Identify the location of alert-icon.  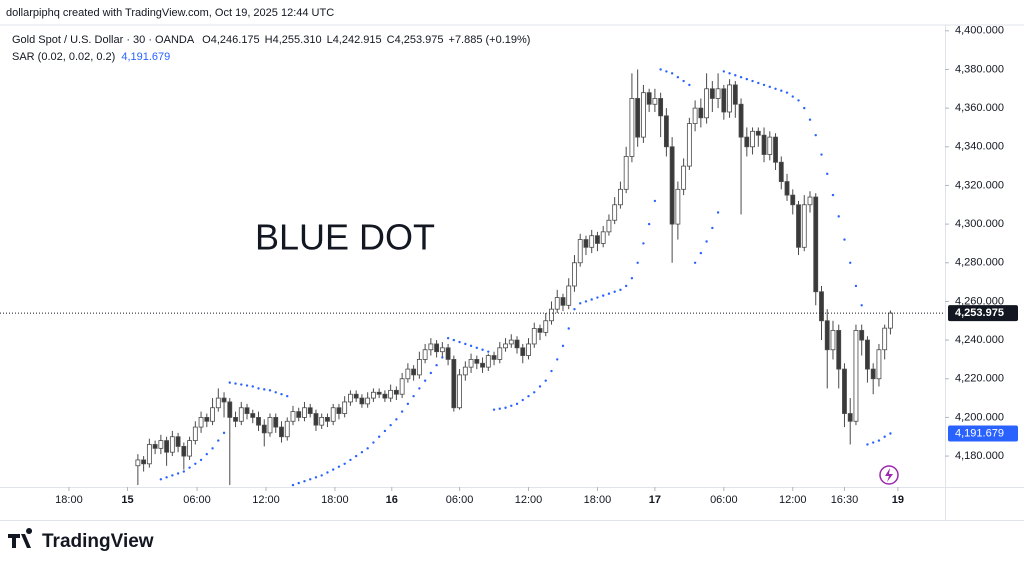
(889, 475).